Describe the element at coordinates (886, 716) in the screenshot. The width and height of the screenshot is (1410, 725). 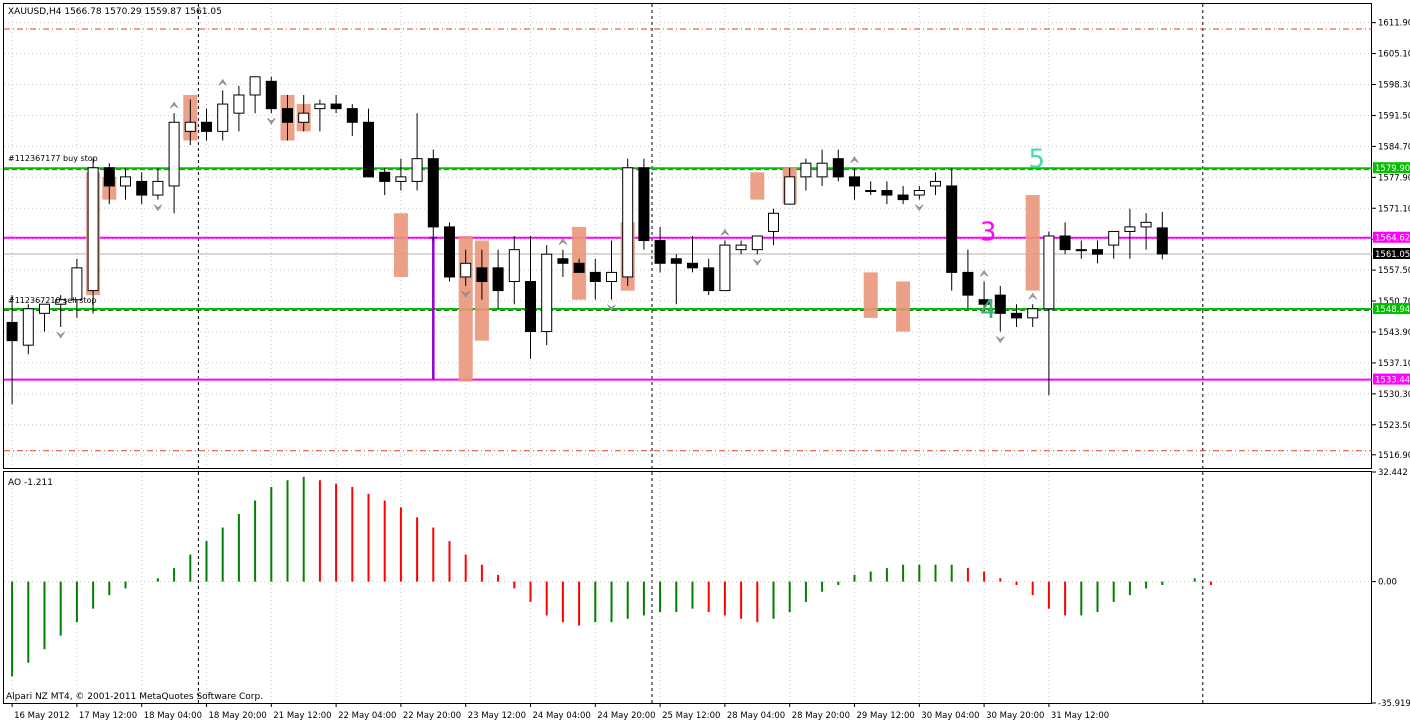
I see `time-tick-label: 29 May 12:00` at that location.